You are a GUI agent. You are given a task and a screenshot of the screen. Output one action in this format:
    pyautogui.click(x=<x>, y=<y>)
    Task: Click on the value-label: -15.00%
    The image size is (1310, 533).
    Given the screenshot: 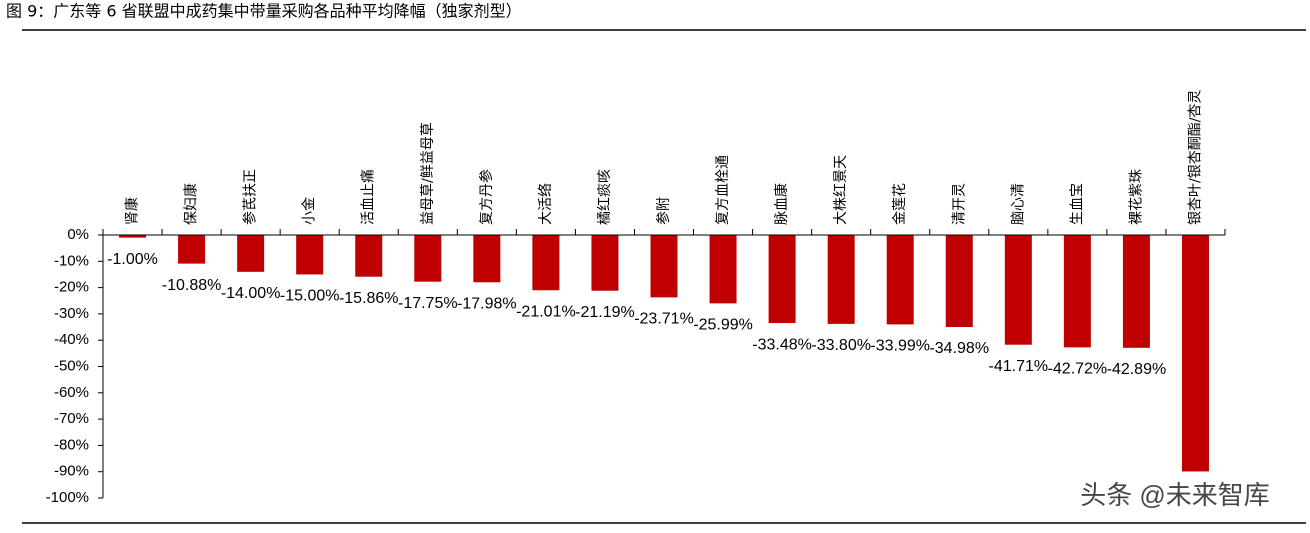 What is the action you would take?
    pyautogui.click(x=310, y=296)
    